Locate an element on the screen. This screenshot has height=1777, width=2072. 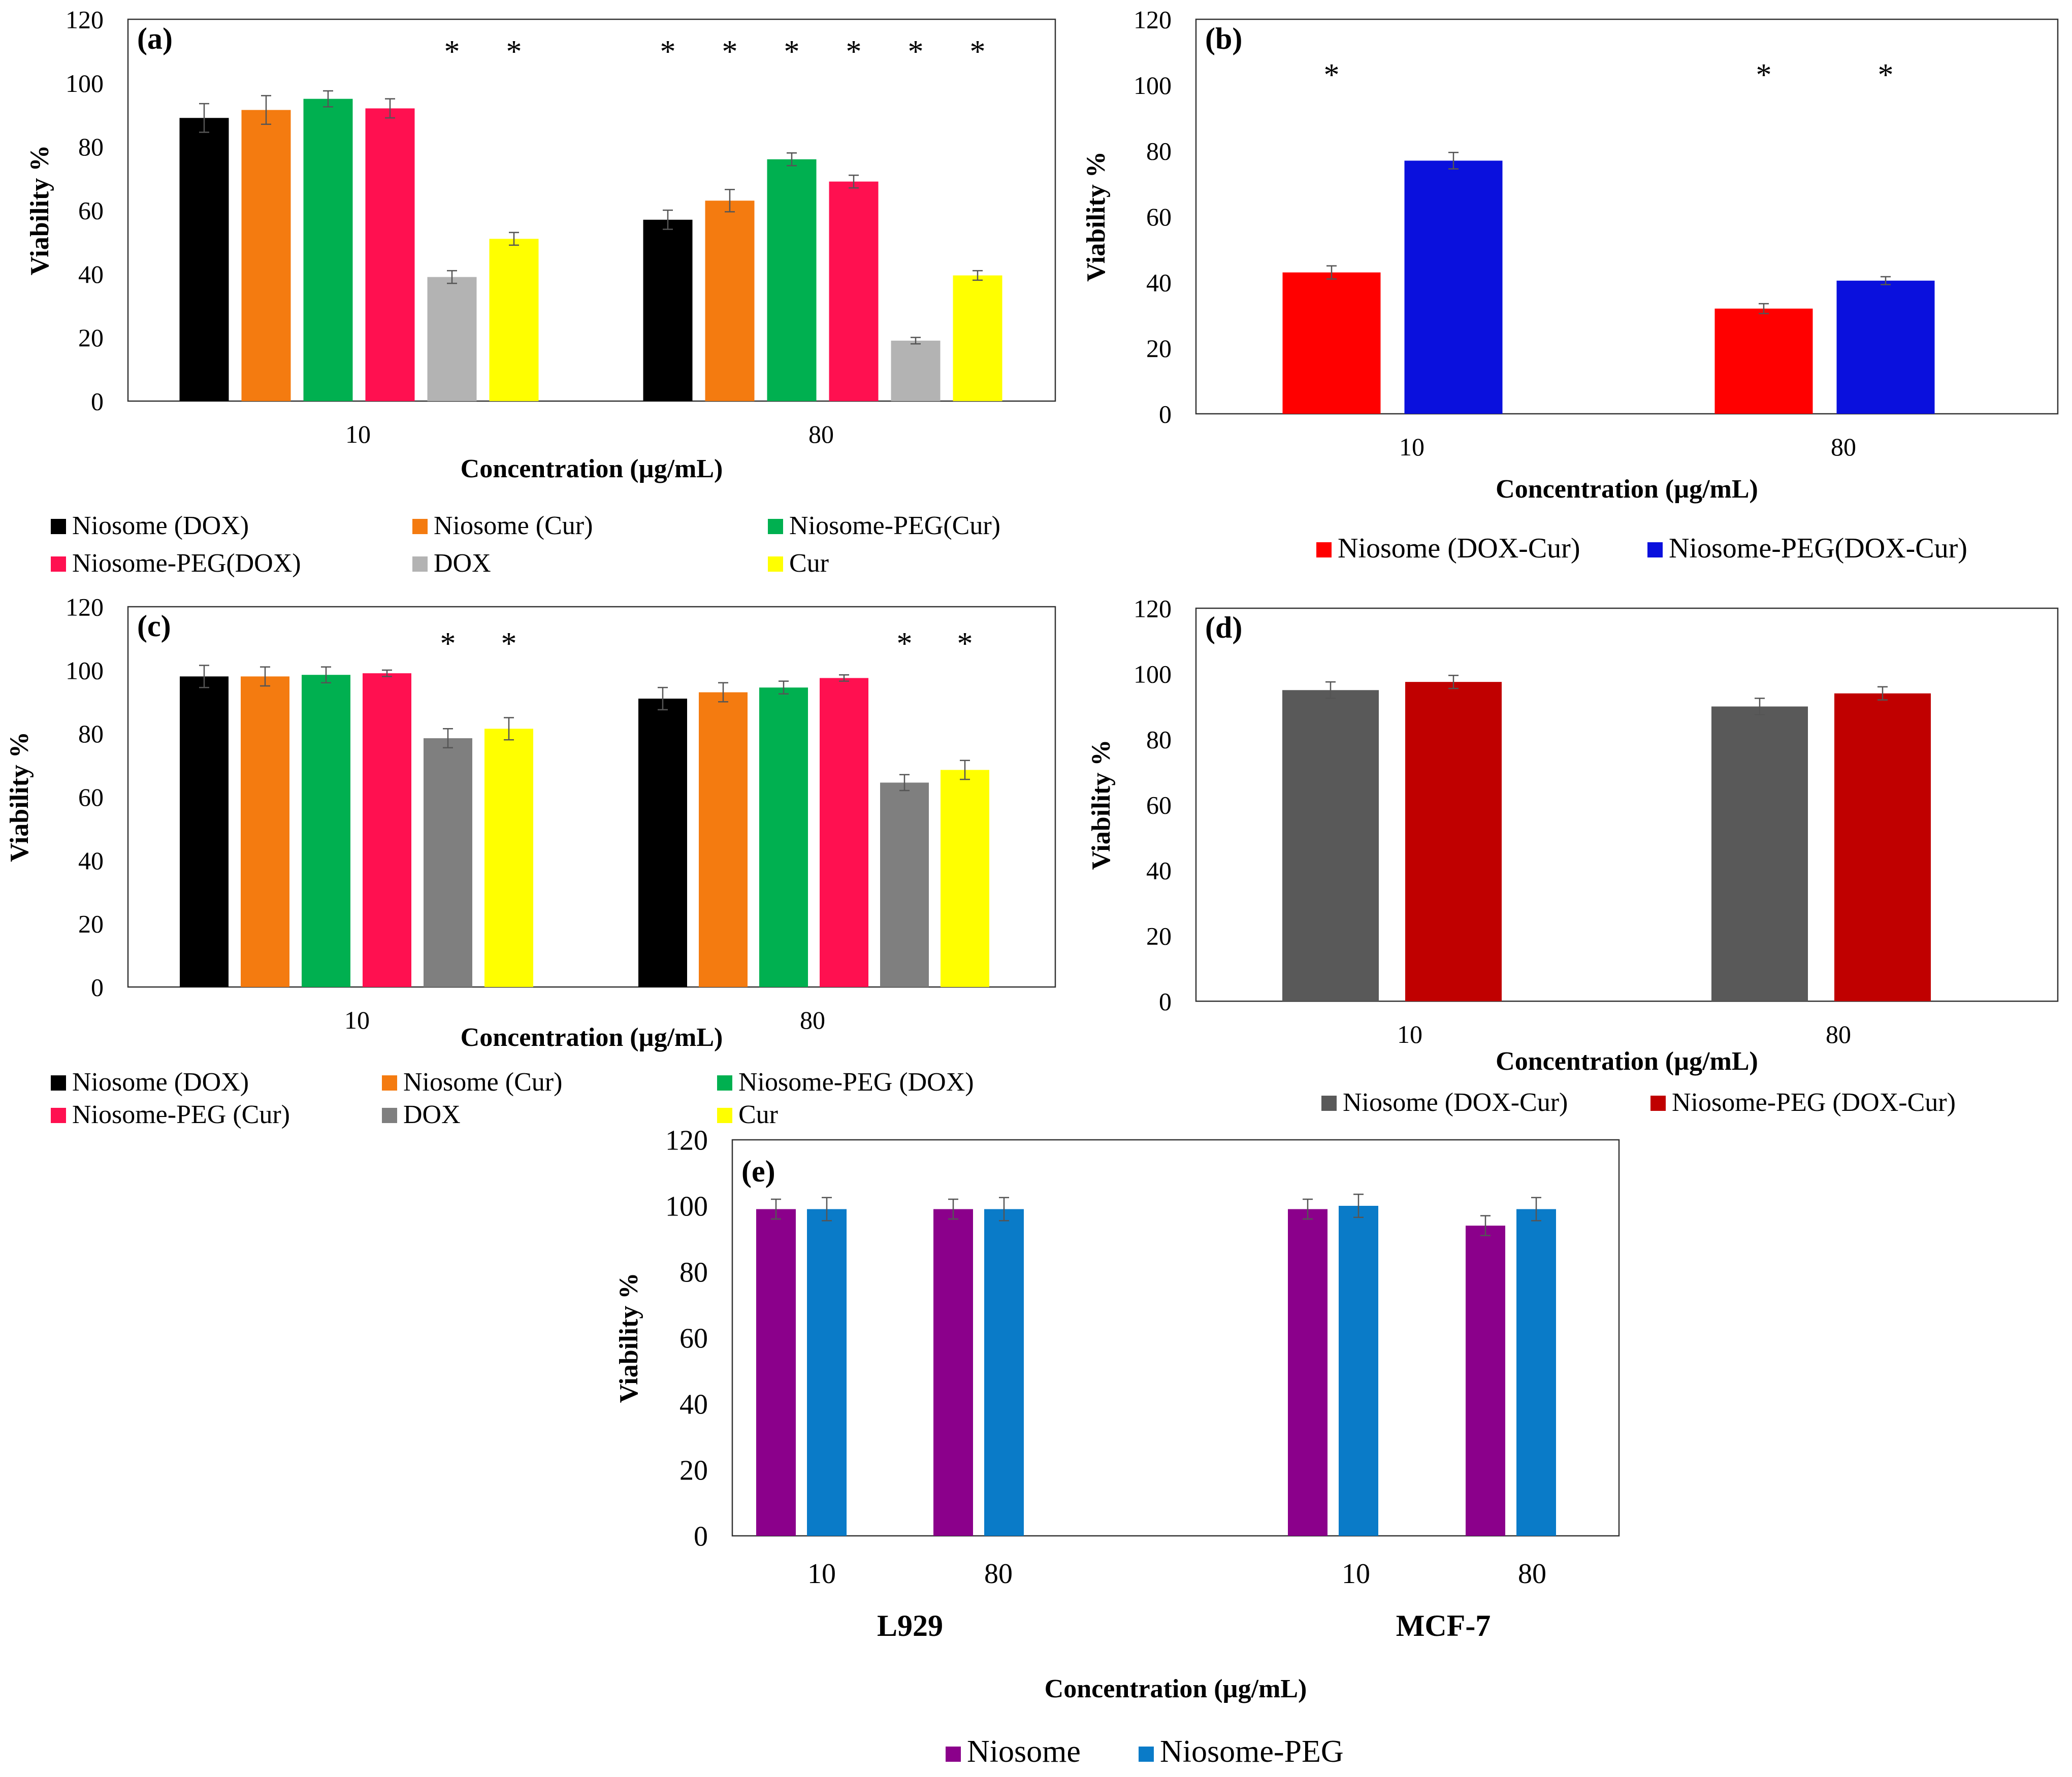
panel-label: (c) is located at coordinates (154, 626).